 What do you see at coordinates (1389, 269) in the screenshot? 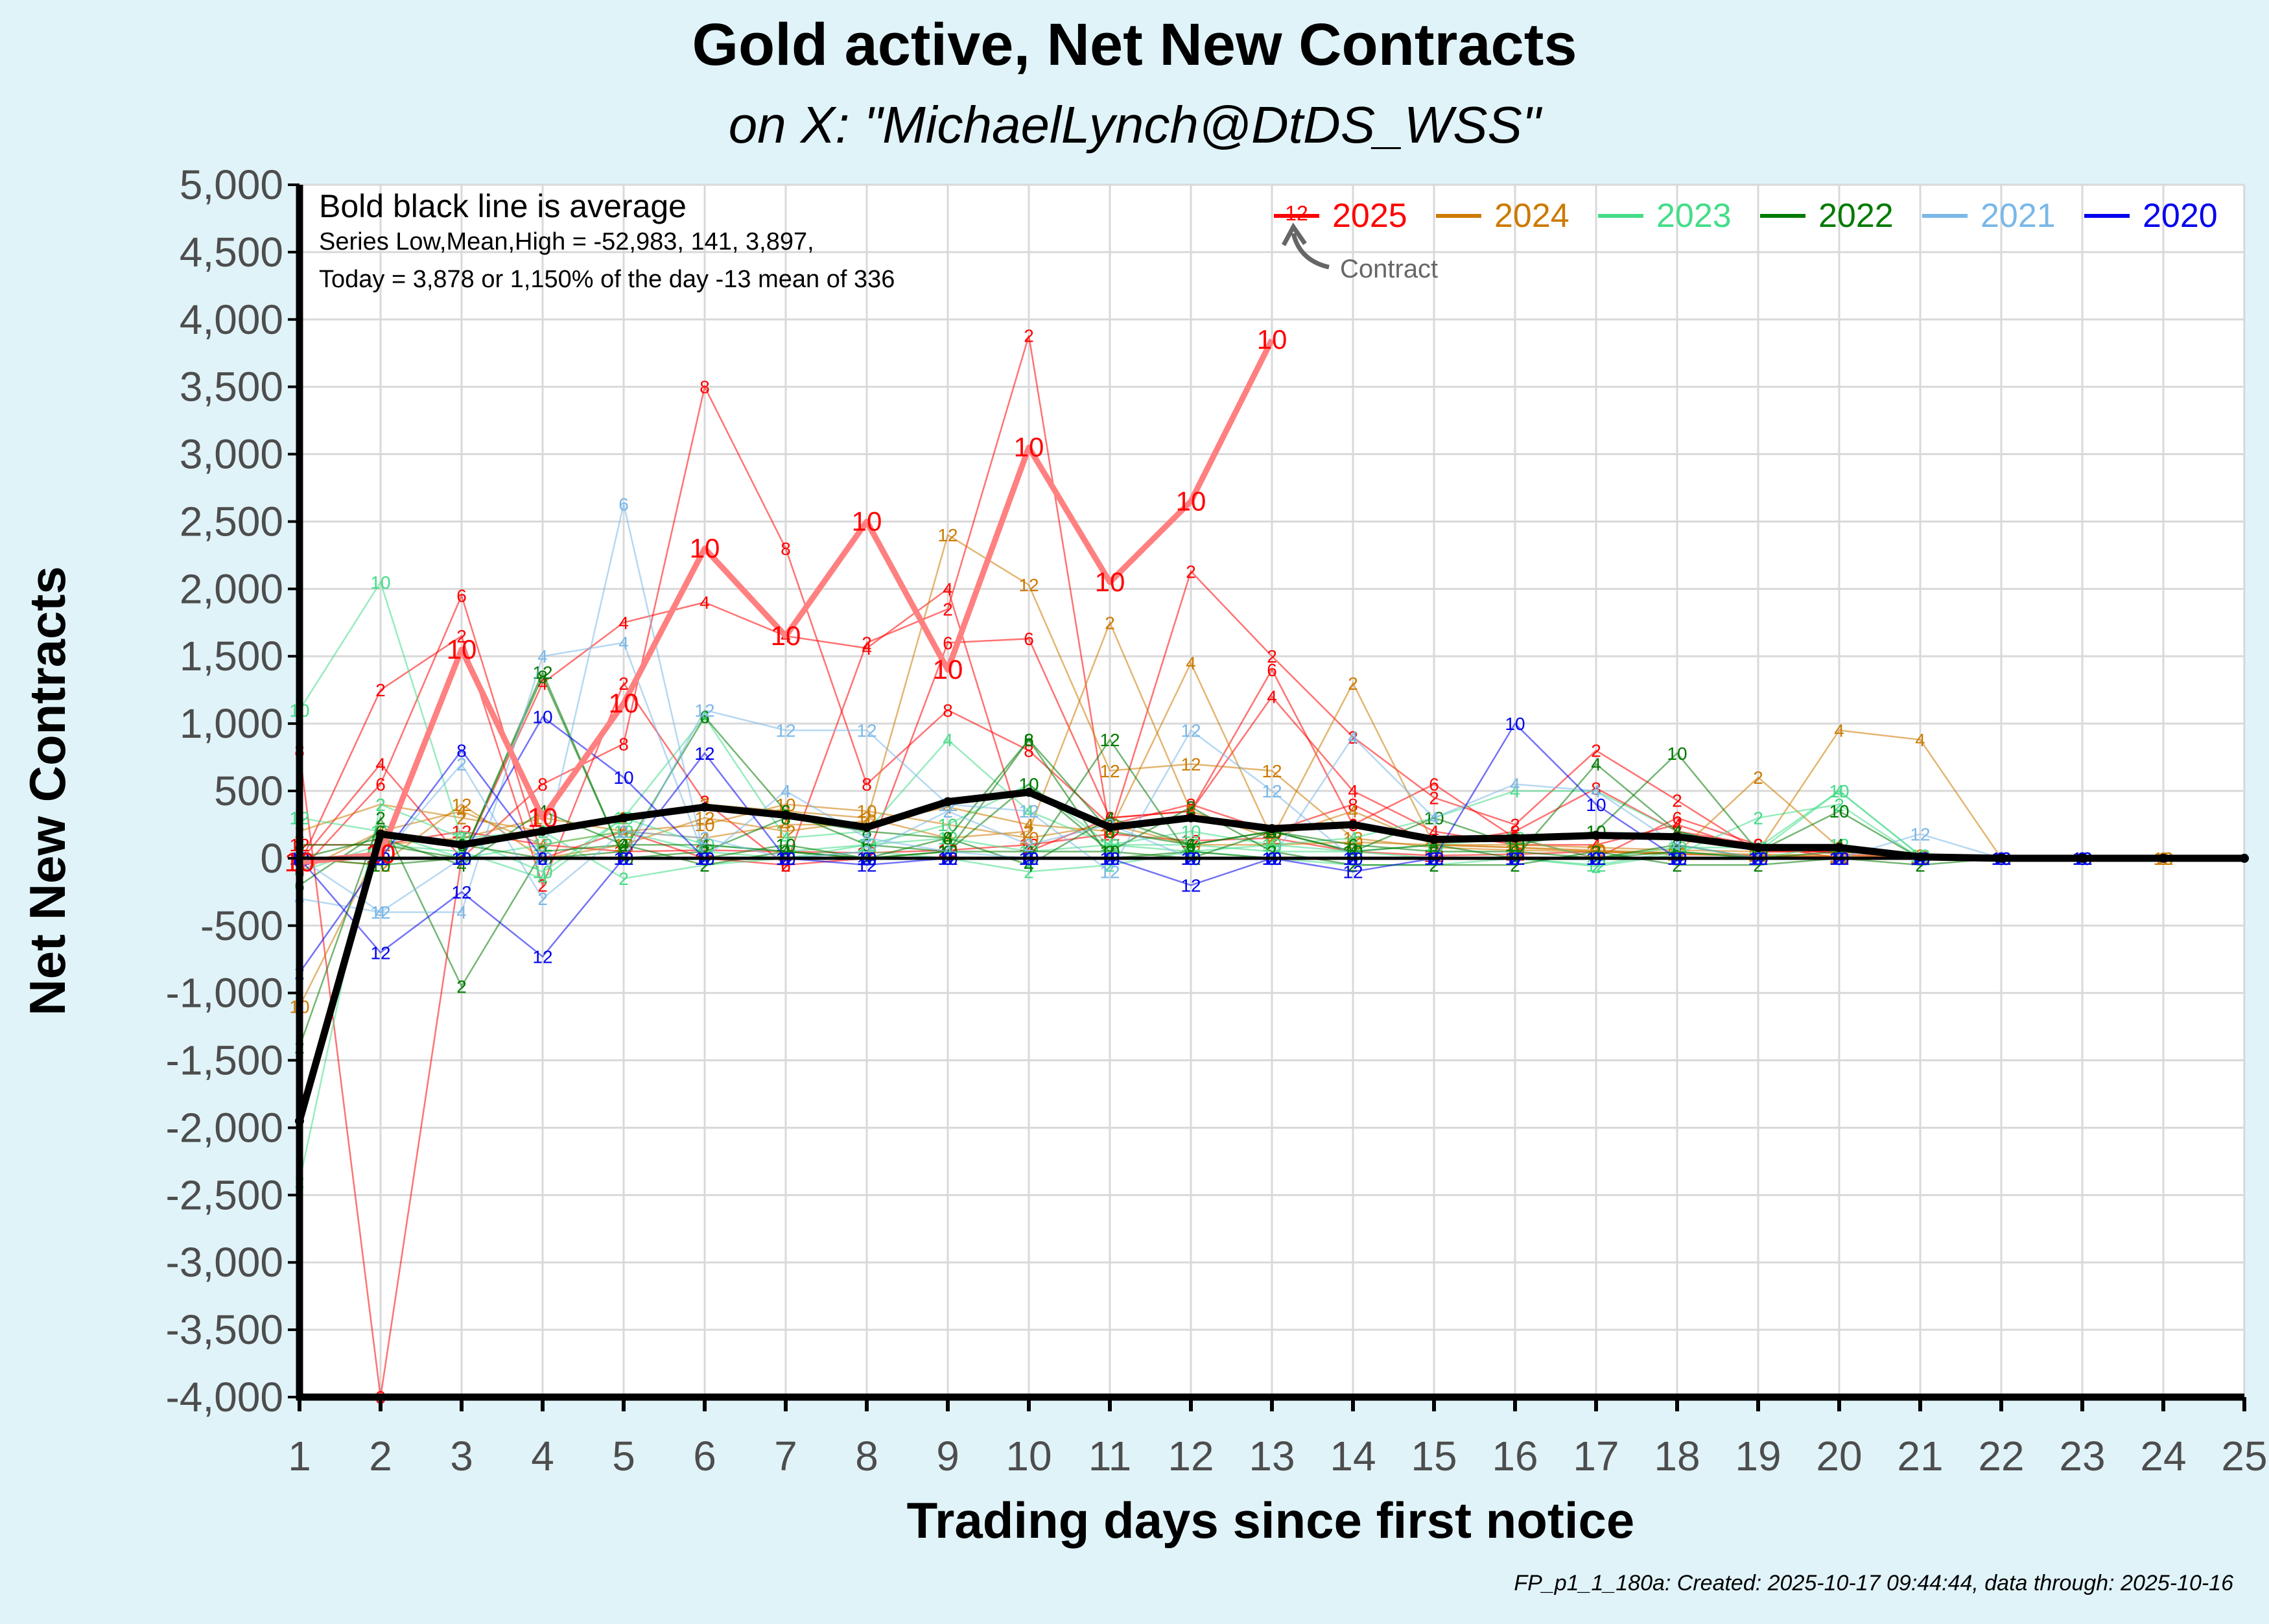
I see `contract-note: Contract` at bounding box center [1389, 269].